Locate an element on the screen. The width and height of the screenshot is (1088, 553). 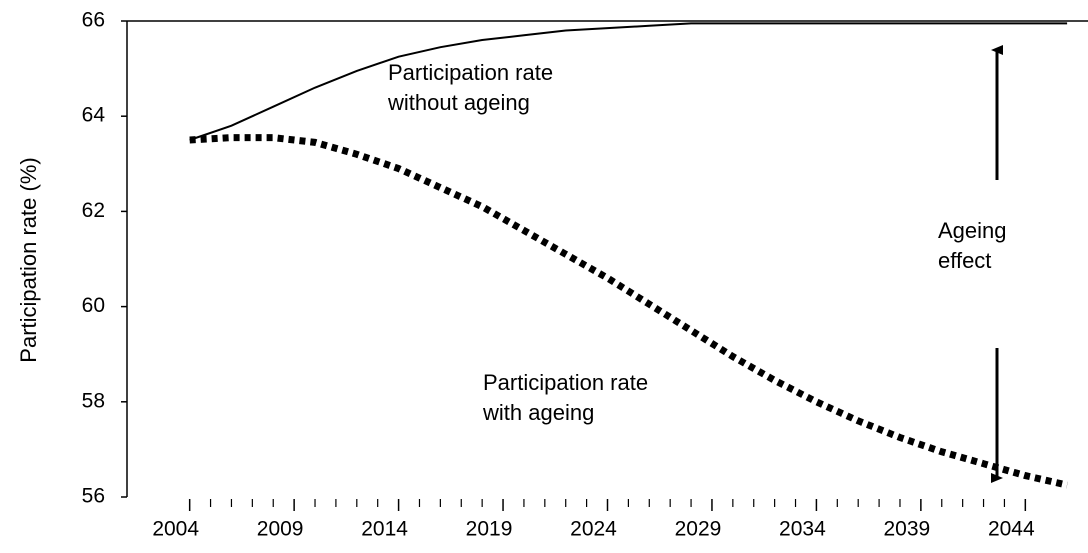
annotation: Ageing effect is located at coordinates (972, 245).